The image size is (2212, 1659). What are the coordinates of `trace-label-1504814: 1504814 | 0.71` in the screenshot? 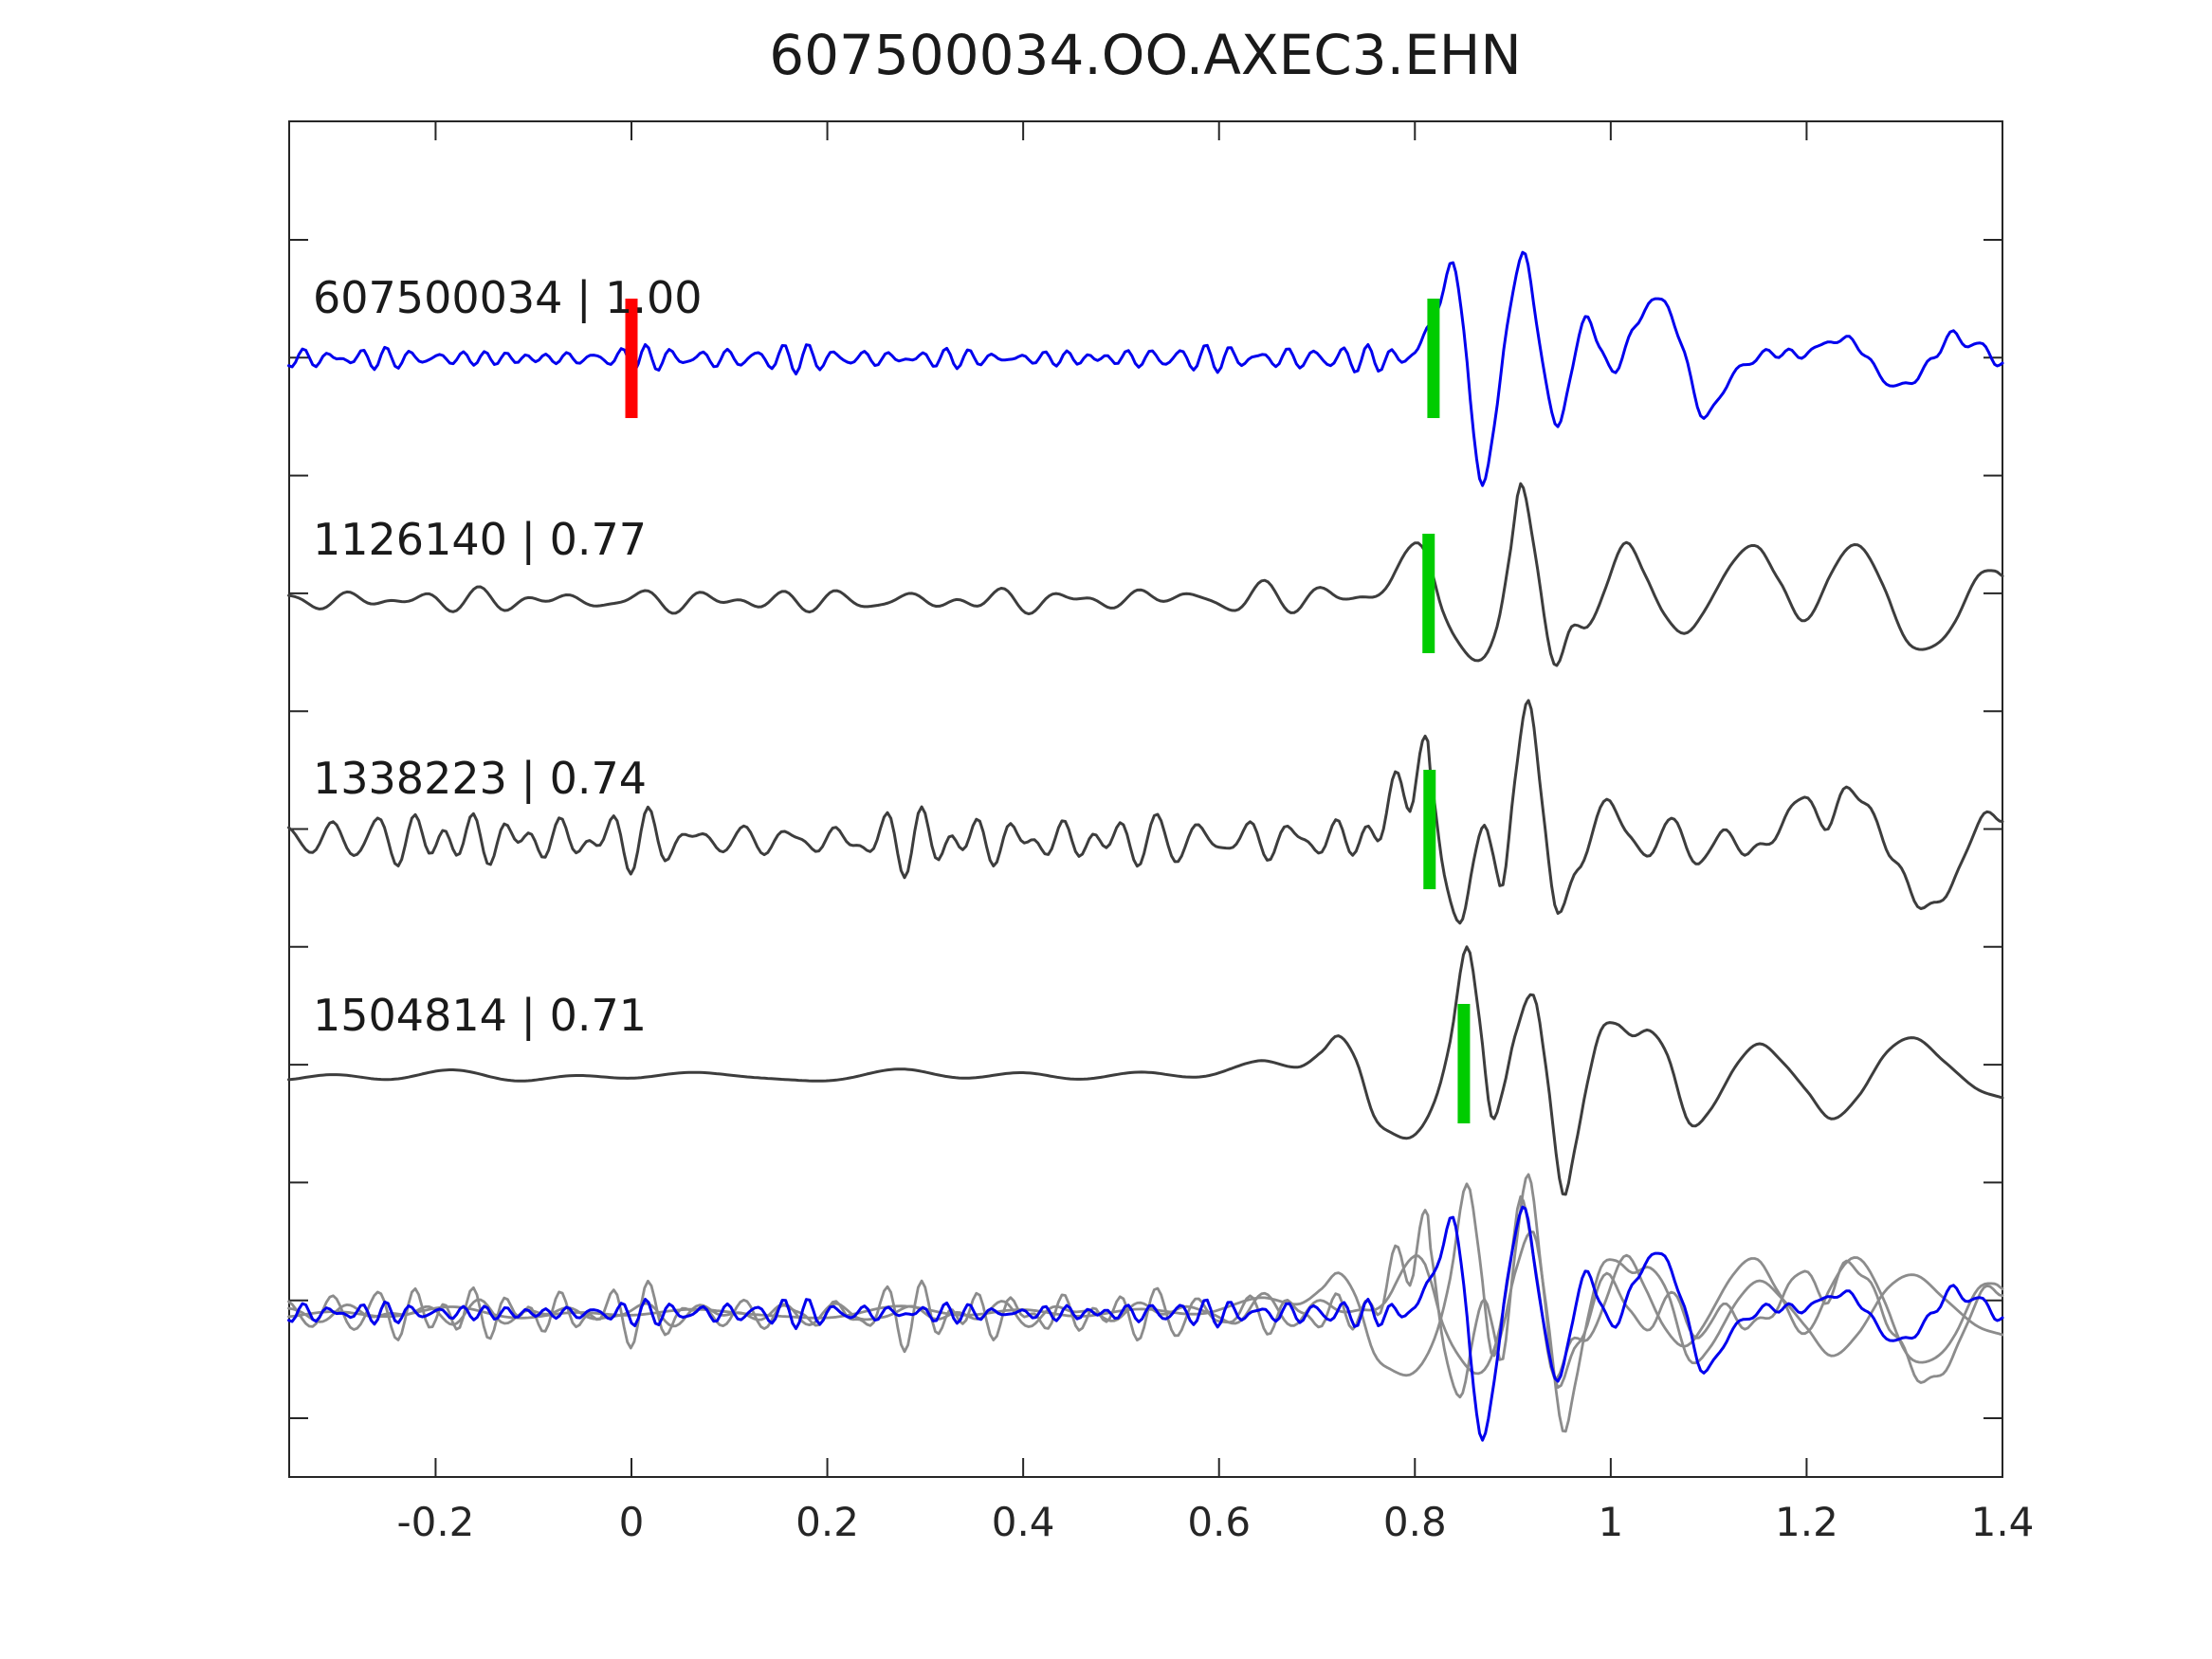 It's located at (480, 1016).